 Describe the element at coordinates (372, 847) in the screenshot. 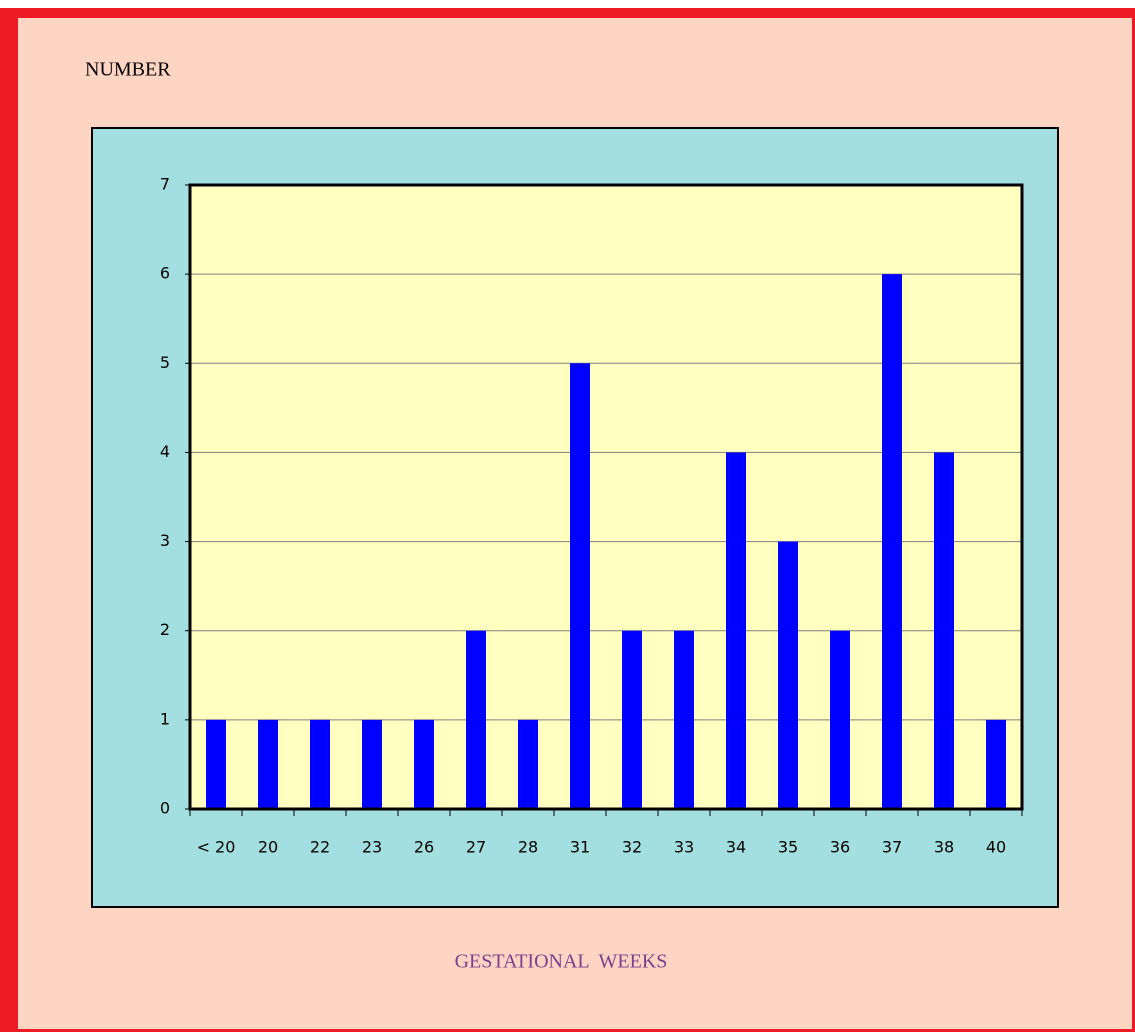

I see `x-tick-label: 23` at that location.